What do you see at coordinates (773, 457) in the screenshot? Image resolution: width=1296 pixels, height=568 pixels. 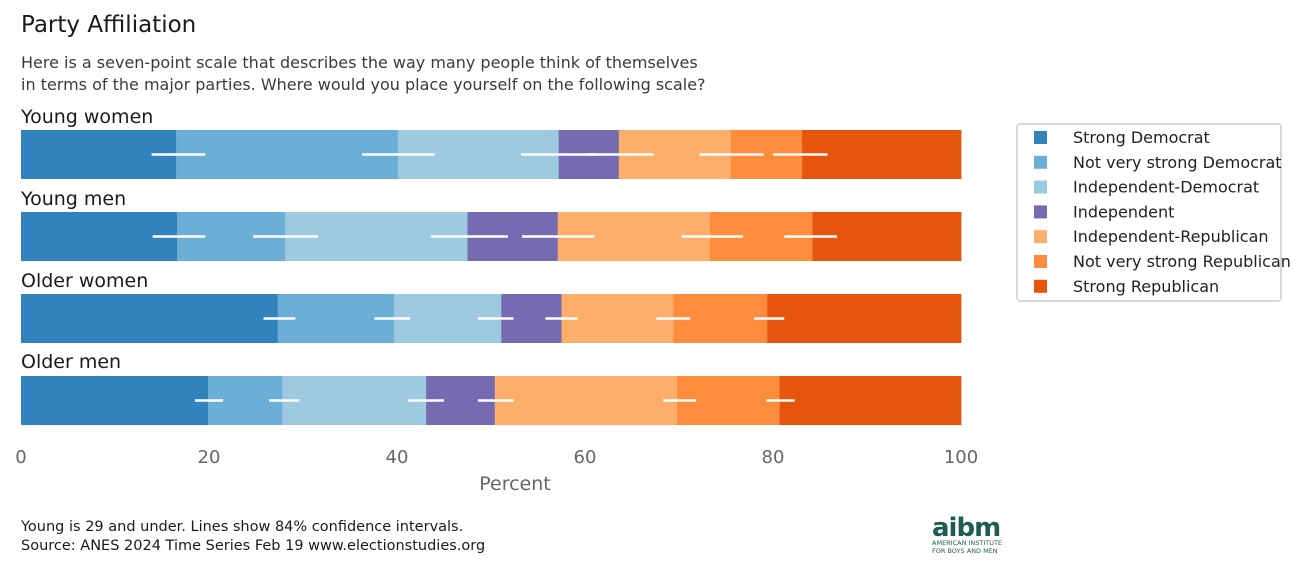 I see `x-tick-label-80: 80` at bounding box center [773, 457].